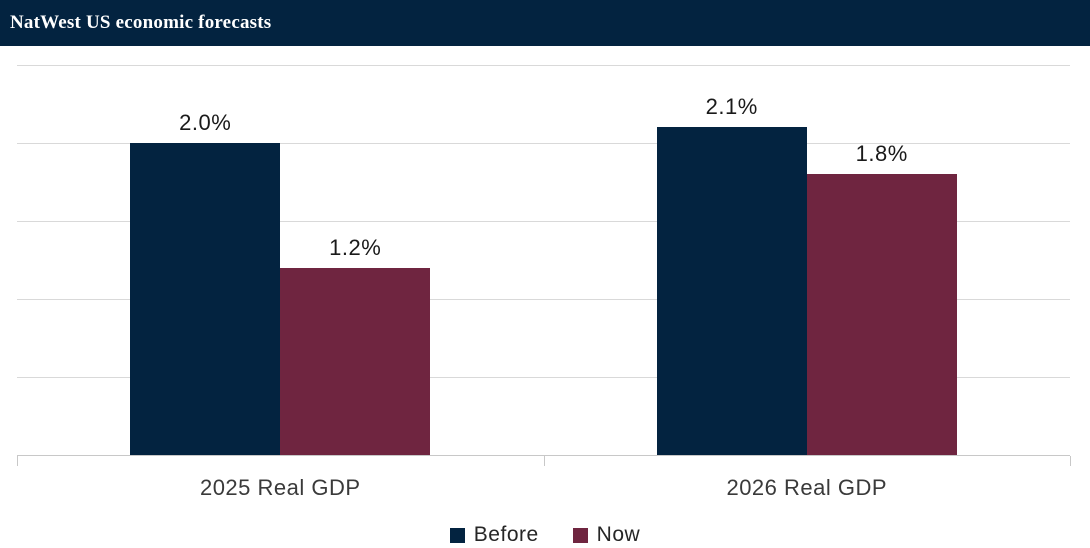 This screenshot has height=548, width=1090. Describe the element at coordinates (731, 291) in the screenshot. I see `bar-before-2026` at that location.